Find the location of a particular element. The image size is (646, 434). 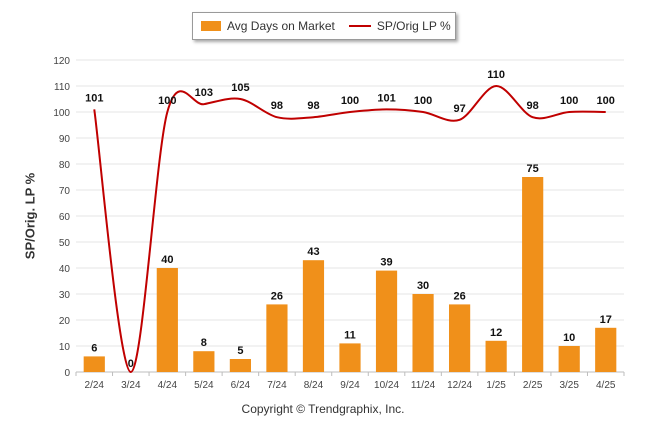

bar-data-label: 75 is located at coordinates (533, 169).